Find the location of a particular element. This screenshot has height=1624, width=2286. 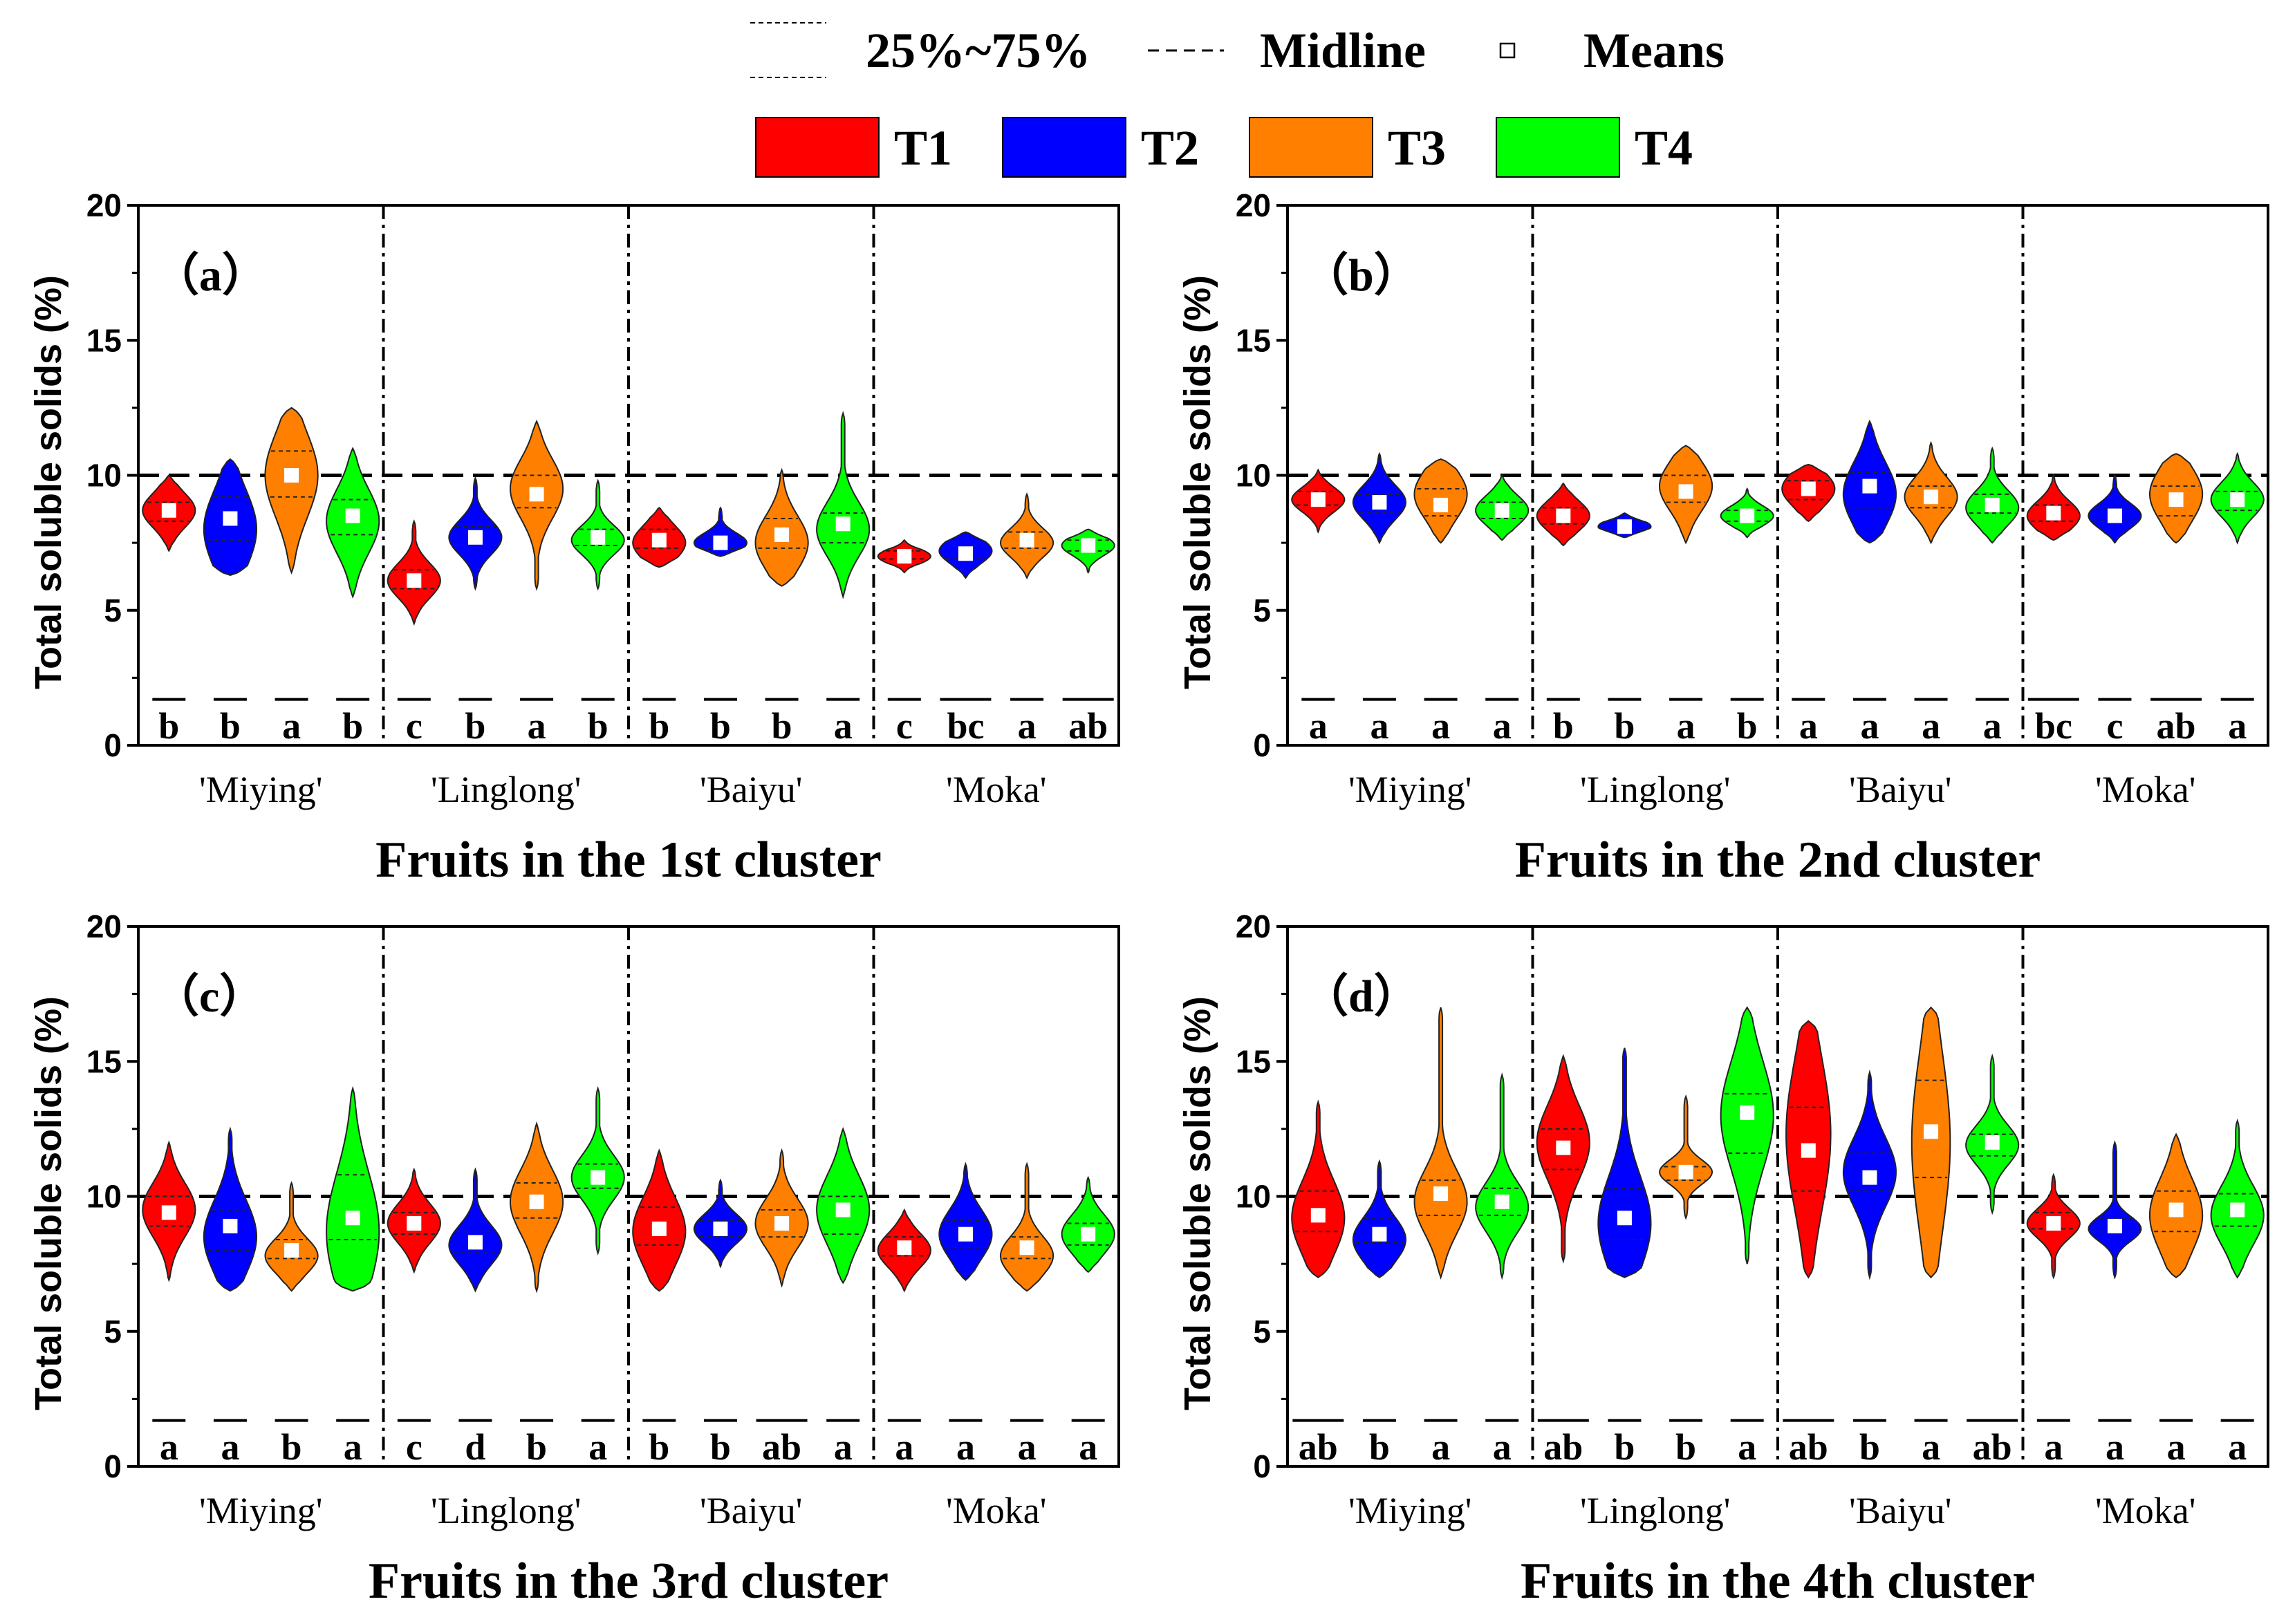

x-axis-title: Fruits in the 1st cluster is located at coordinates (629, 860).